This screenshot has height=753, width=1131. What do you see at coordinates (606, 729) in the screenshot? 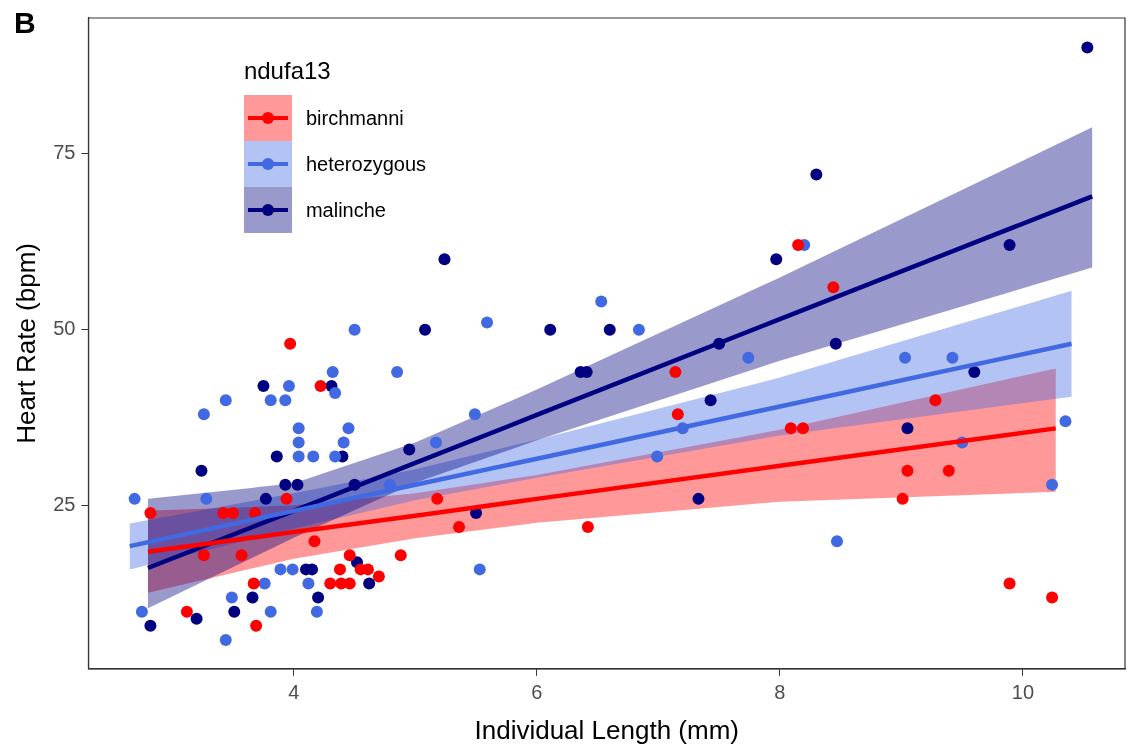
I see `x-axis-title: Individual Length (mm)` at bounding box center [606, 729].